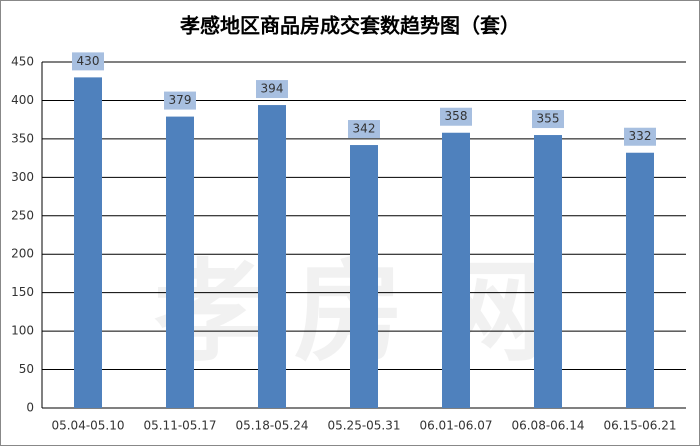 The height and width of the screenshot is (446, 700). I want to click on y-tick-label: 250, so click(22, 215).